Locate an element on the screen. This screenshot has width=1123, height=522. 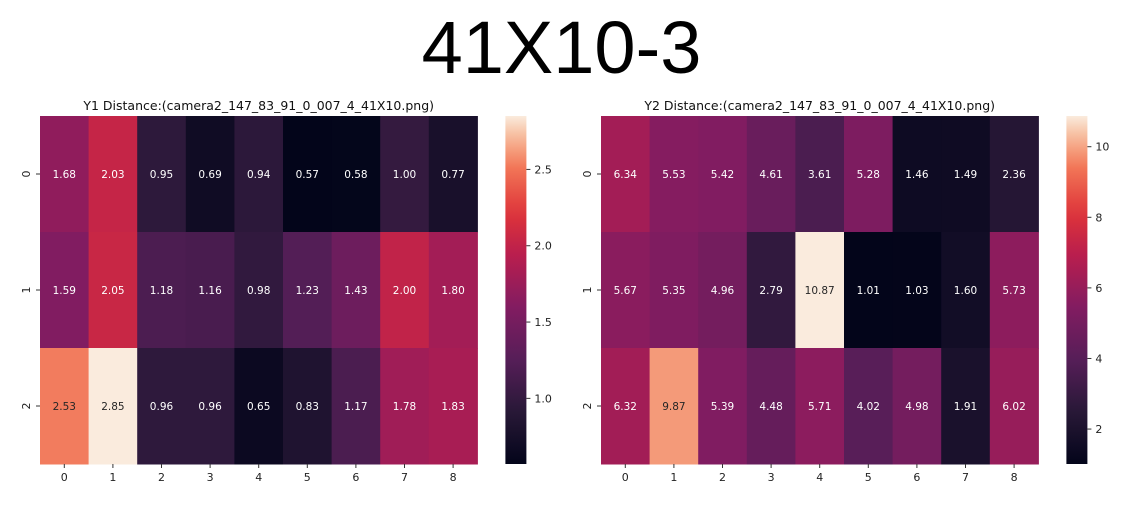
cell-value-label: 1.17 is located at coordinates (355, 407).